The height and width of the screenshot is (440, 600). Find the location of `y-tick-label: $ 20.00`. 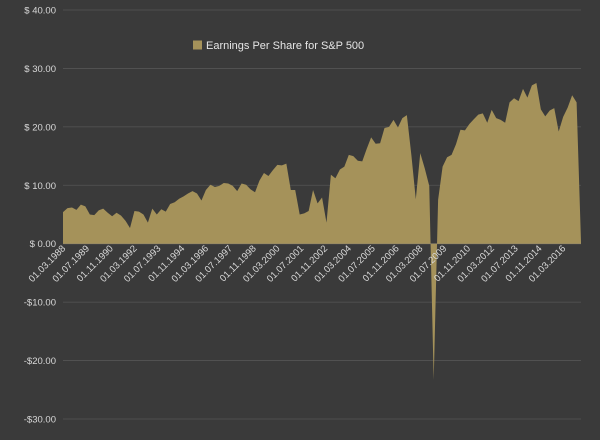

y-tick-label: $ 20.00 is located at coordinates (40, 127).